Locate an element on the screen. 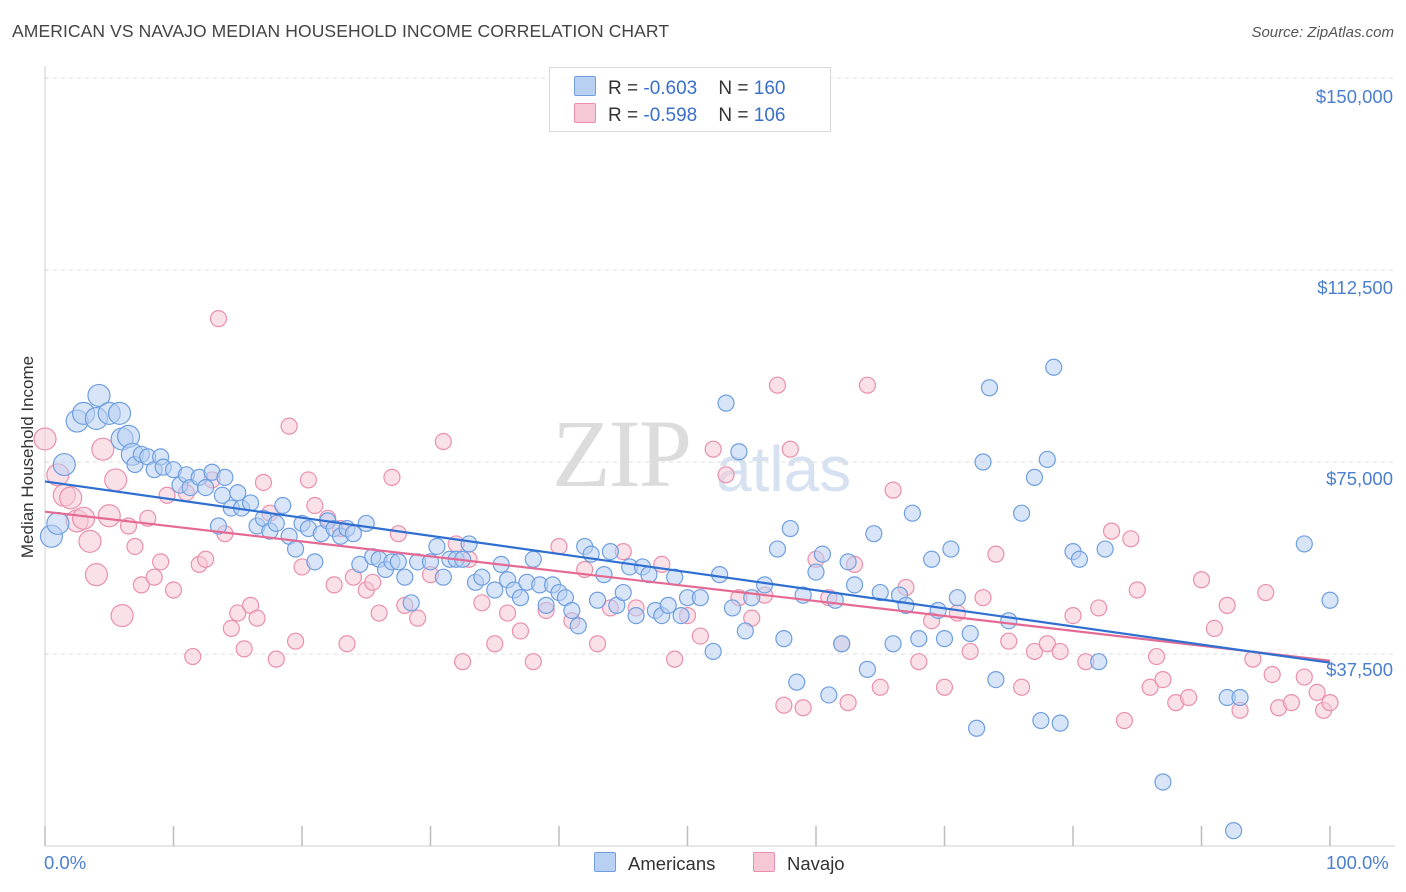  y-tick-label: $75,000 is located at coordinates (1359, 478).